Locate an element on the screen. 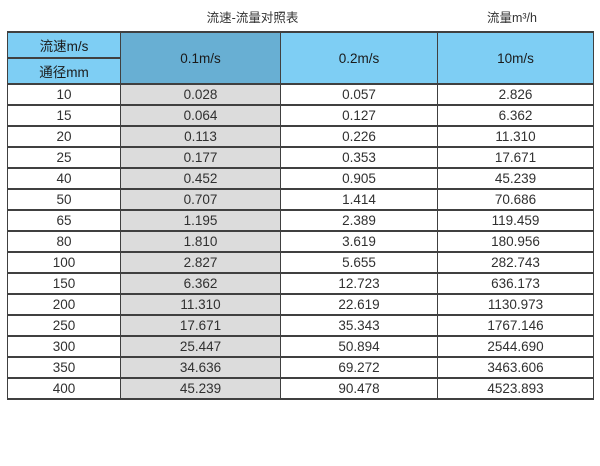 Image resolution: width=600 pixels, height=466 pixels. table-header: 流速m/s 0.1m/s 0.2m/s 10m/s 通径mm is located at coordinates (300, 58).